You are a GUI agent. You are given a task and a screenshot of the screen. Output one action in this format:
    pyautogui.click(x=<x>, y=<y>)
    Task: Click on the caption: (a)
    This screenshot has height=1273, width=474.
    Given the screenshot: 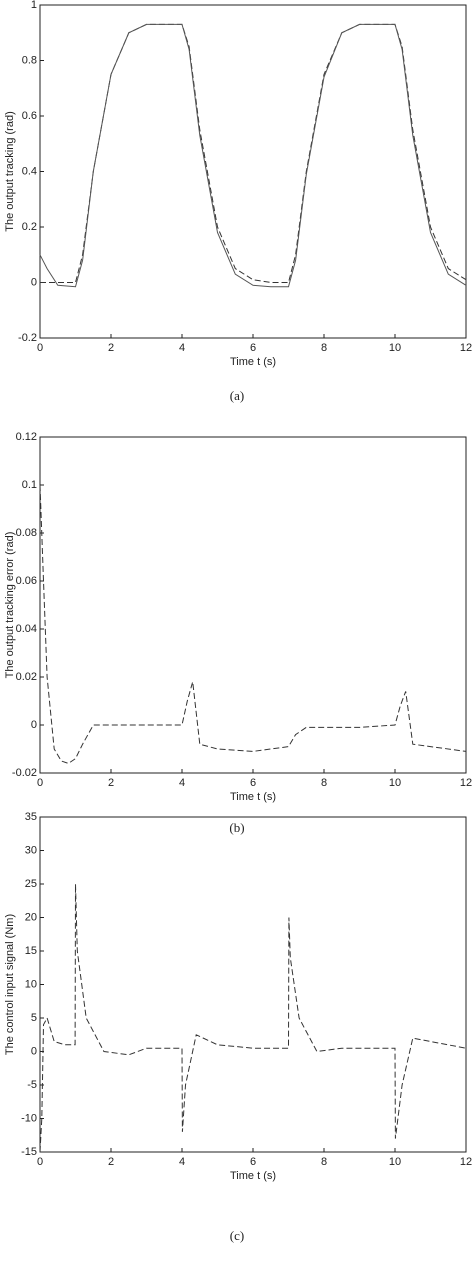 What is the action you would take?
    pyautogui.click(x=237, y=395)
    